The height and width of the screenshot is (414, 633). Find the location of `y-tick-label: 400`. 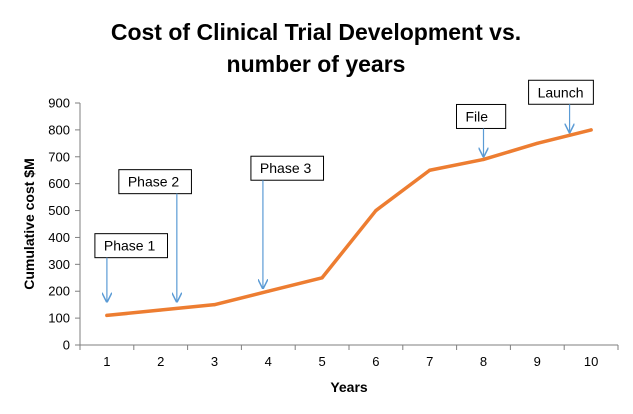

y-tick-label: 400 is located at coordinates (59, 237).